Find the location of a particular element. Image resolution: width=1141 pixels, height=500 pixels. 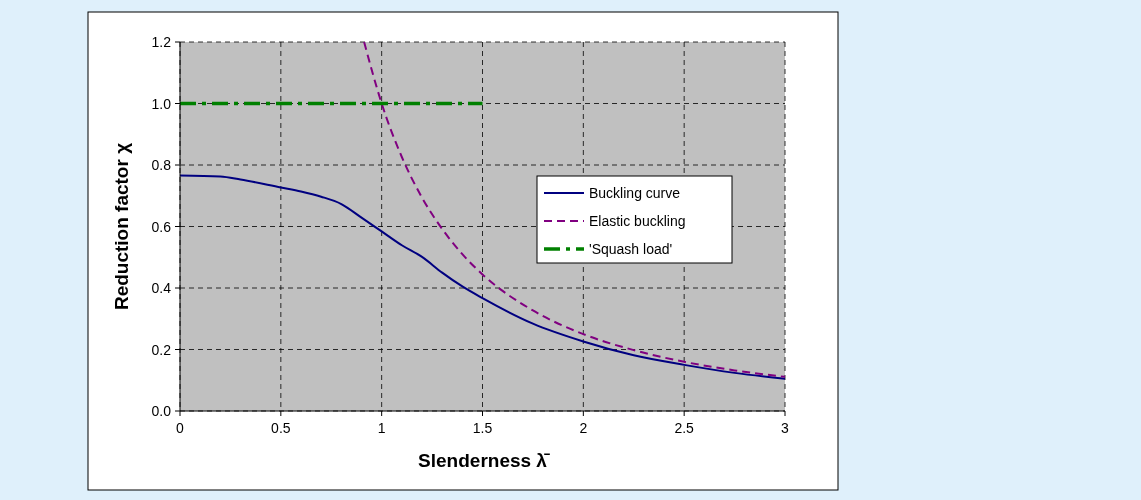

x-tick-label: 0 is located at coordinates (180, 428).